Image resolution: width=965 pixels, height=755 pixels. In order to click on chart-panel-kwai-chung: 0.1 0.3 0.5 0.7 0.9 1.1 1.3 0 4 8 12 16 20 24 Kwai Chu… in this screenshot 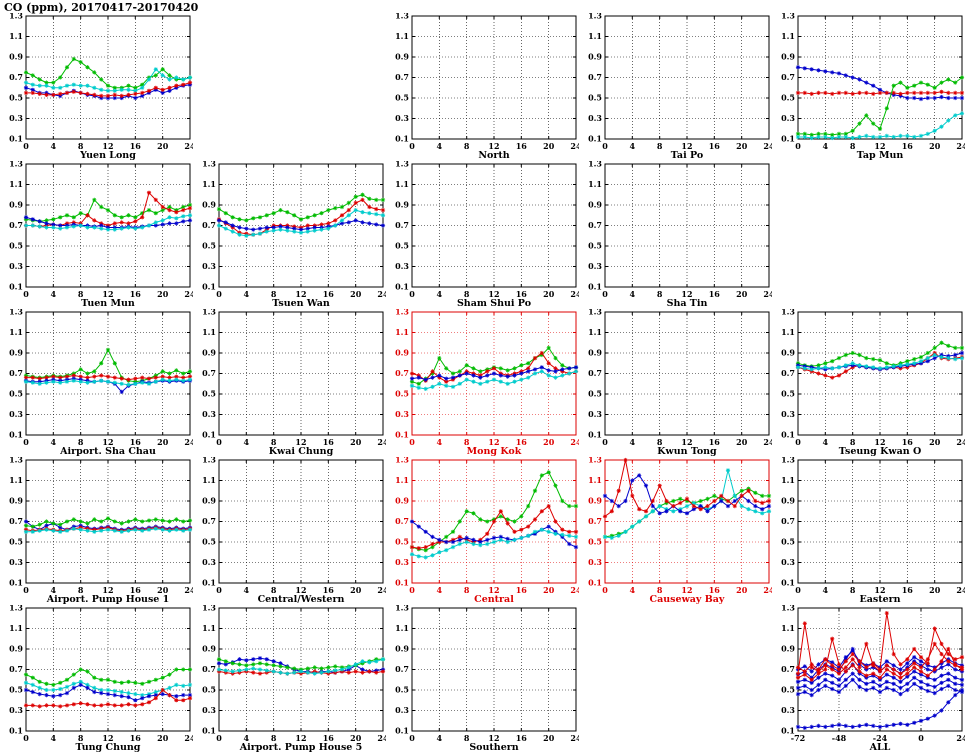, I will do `click(291, 382)`.